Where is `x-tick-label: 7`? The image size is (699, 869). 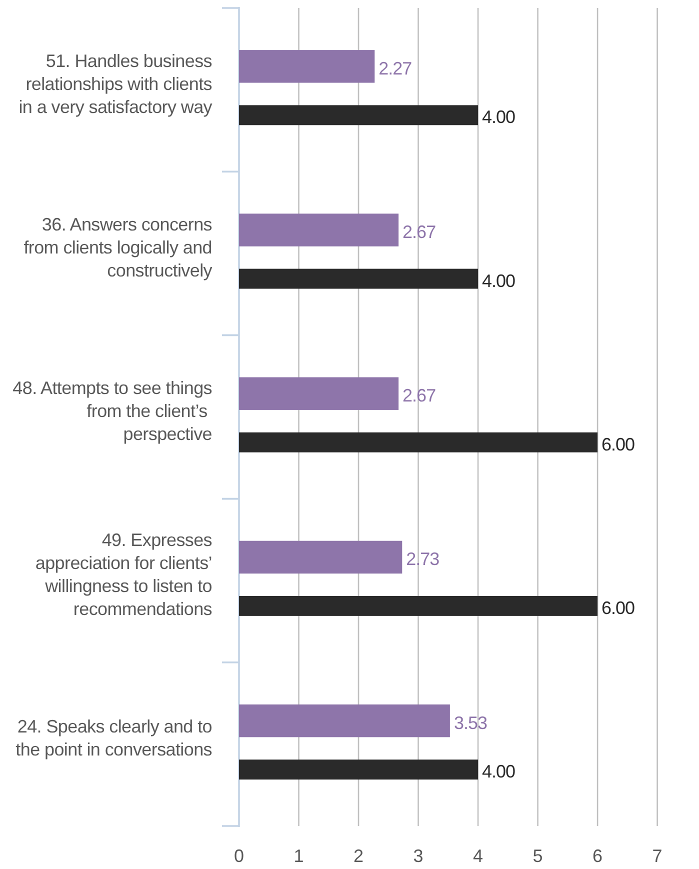
x-tick-label: 7 is located at coordinates (657, 856).